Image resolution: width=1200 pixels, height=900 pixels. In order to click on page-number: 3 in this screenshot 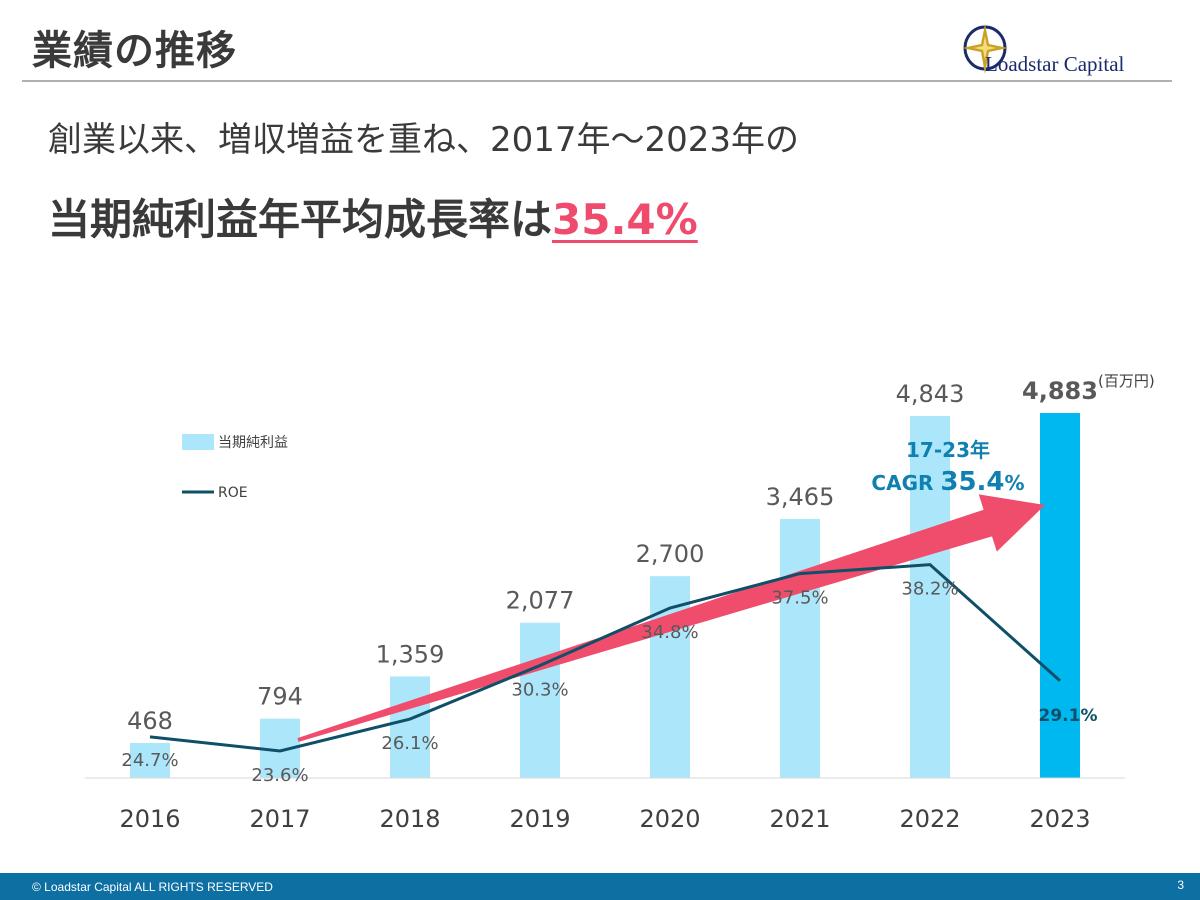, I will do `click(1180, 885)`.